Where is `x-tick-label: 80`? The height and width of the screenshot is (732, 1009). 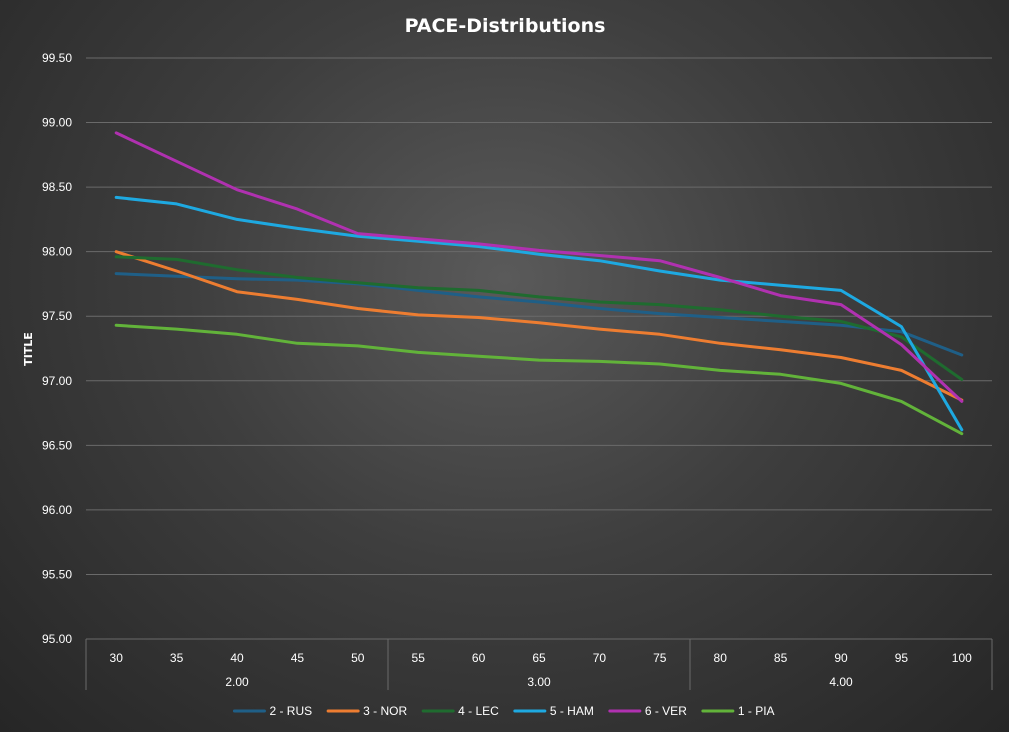
x-tick-label: 80 is located at coordinates (721, 658).